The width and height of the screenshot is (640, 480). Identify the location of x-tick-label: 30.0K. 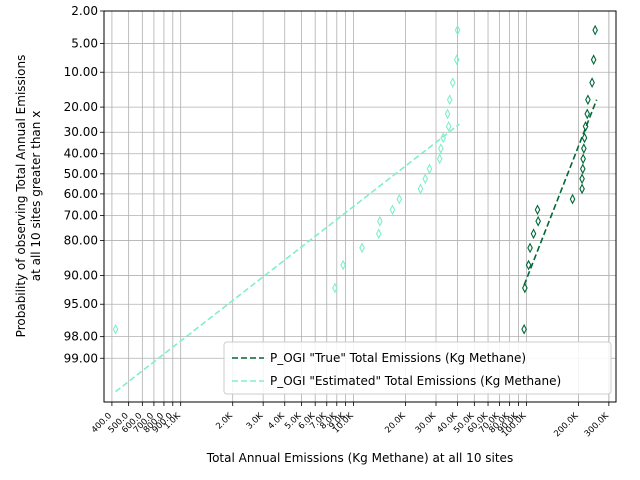
(426, 423).